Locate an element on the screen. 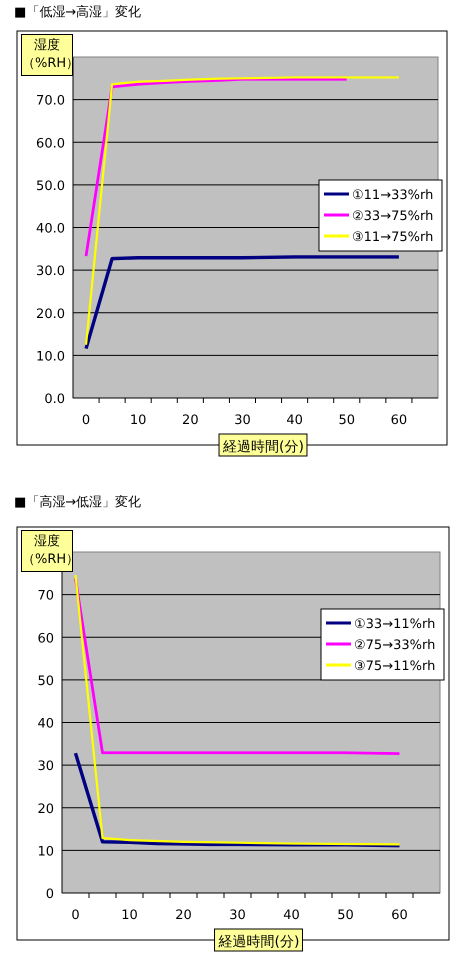 This screenshot has height=968, width=466. legend-label: ③75→11%rh is located at coordinates (395, 666).